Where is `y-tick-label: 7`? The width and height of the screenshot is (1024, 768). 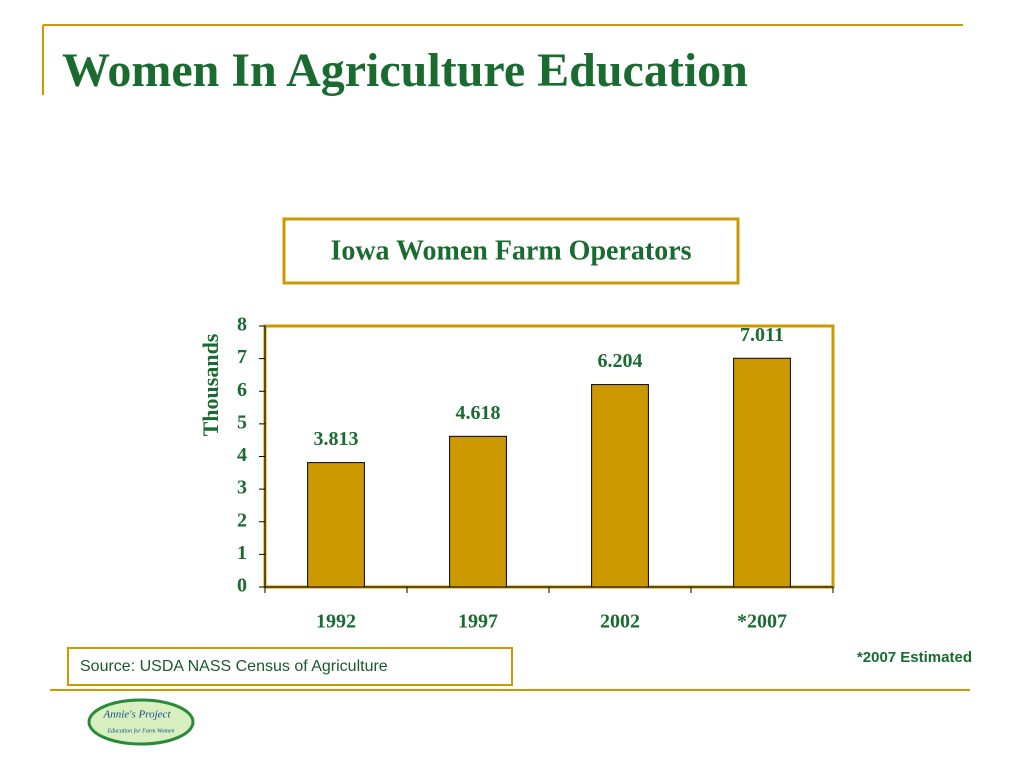
y-tick-label: 7 is located at coordinates (242, 357).